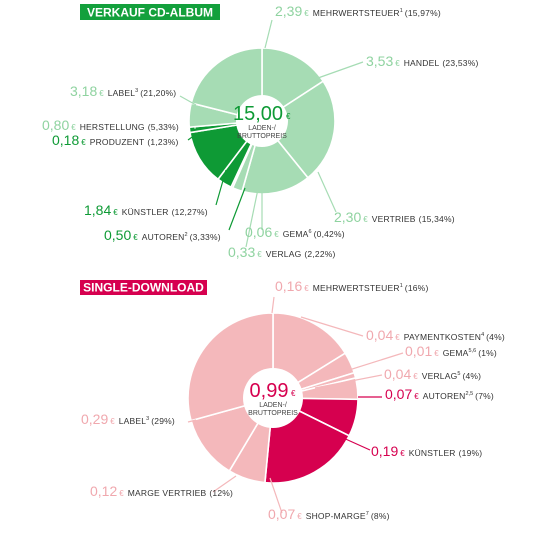  Describe the element at coordinates (327, 192) in the screenshot. I see `leader-line-vertrieb` at that location.